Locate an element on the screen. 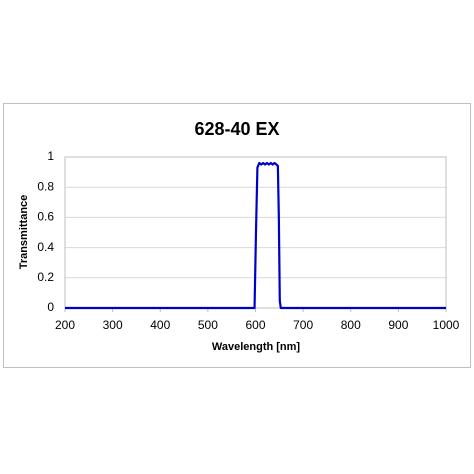  x-axis-label: Wavelength [nm] is located at coordinates (256, 347).